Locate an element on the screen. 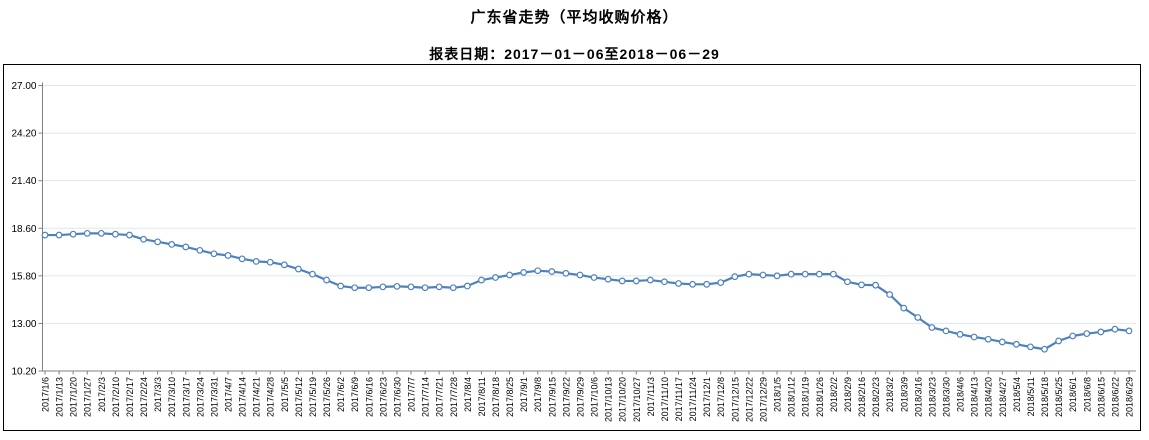 This screenshot has width=1149, height=440. x-tick-label: 2017/1/20 is located at coordinates (74, 397).